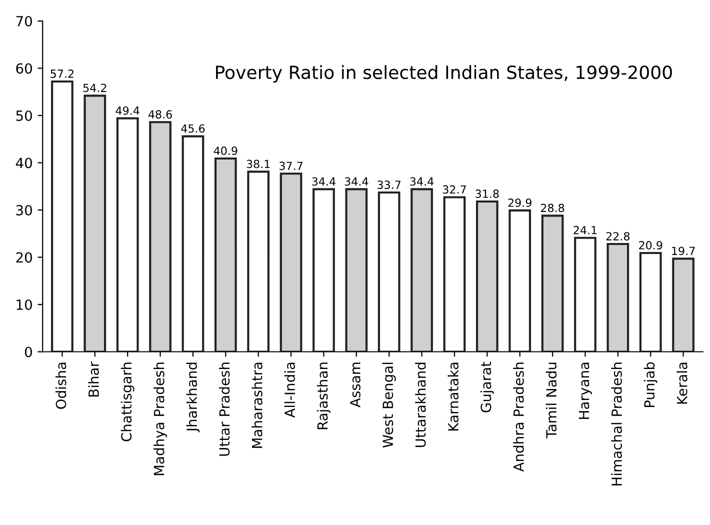 The width and height of the screenshot is (710, 525). I want to click on y-tick-label: 30, so click(24, 210).